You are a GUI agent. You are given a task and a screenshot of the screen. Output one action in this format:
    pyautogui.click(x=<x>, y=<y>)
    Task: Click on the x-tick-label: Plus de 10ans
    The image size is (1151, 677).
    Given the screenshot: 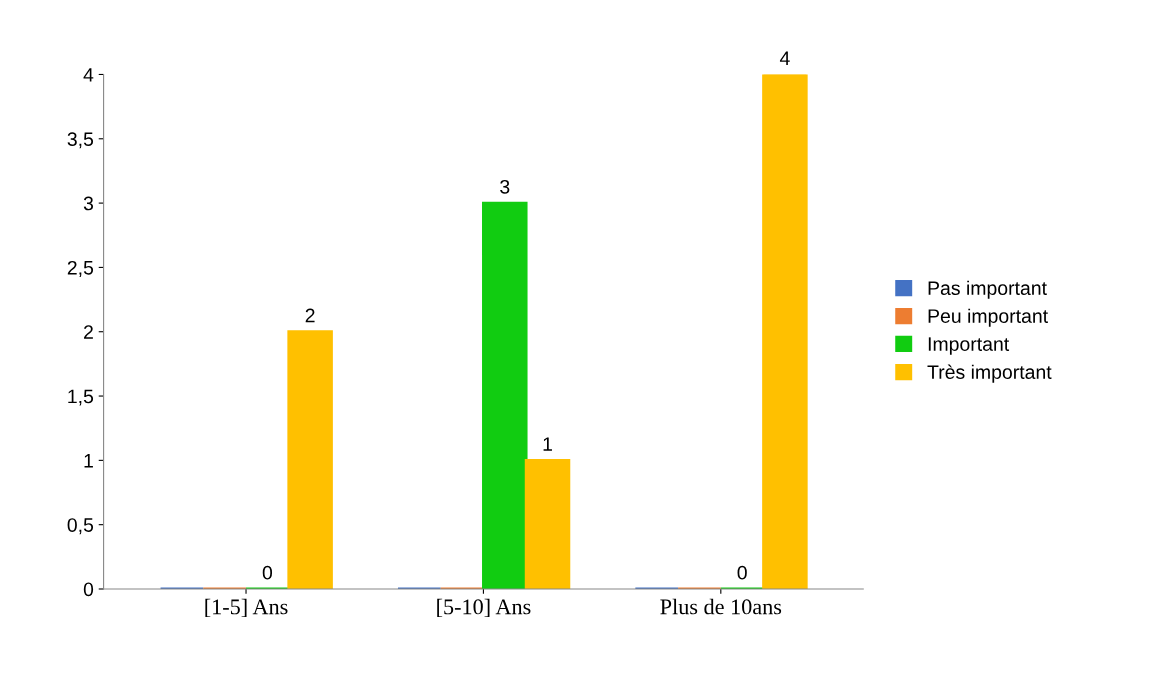 What is the action you would take?
    pyautogui.click(x=721, y=606)
    